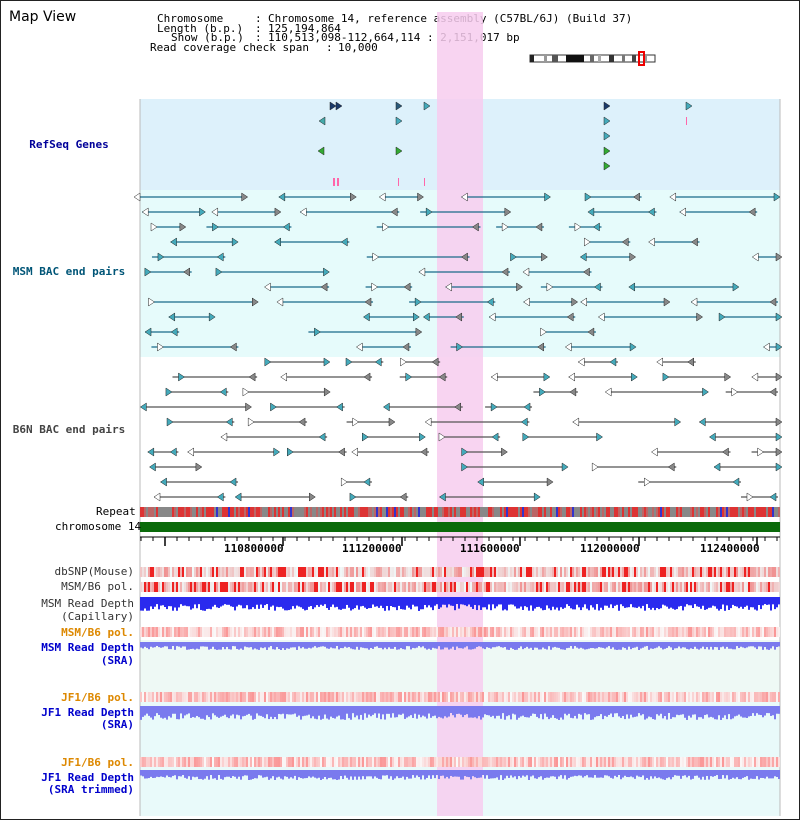  Describe the element at coordinates (97, 762) in the screenshot. I see `track-label-jf1-b6-pol-2: JF1/B6 pol.` at that location.